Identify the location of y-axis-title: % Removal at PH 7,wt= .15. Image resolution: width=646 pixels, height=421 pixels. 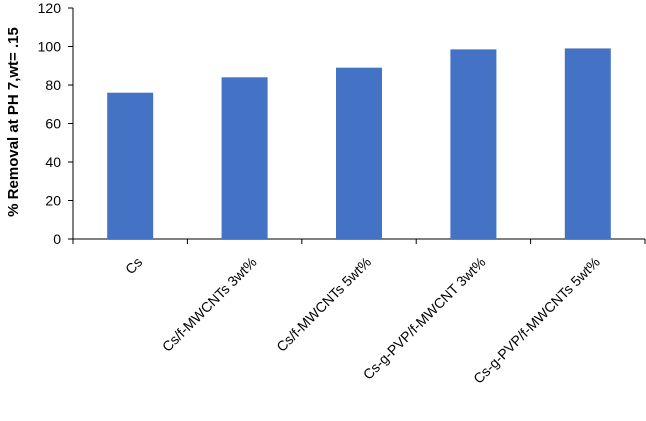
(13, 122).